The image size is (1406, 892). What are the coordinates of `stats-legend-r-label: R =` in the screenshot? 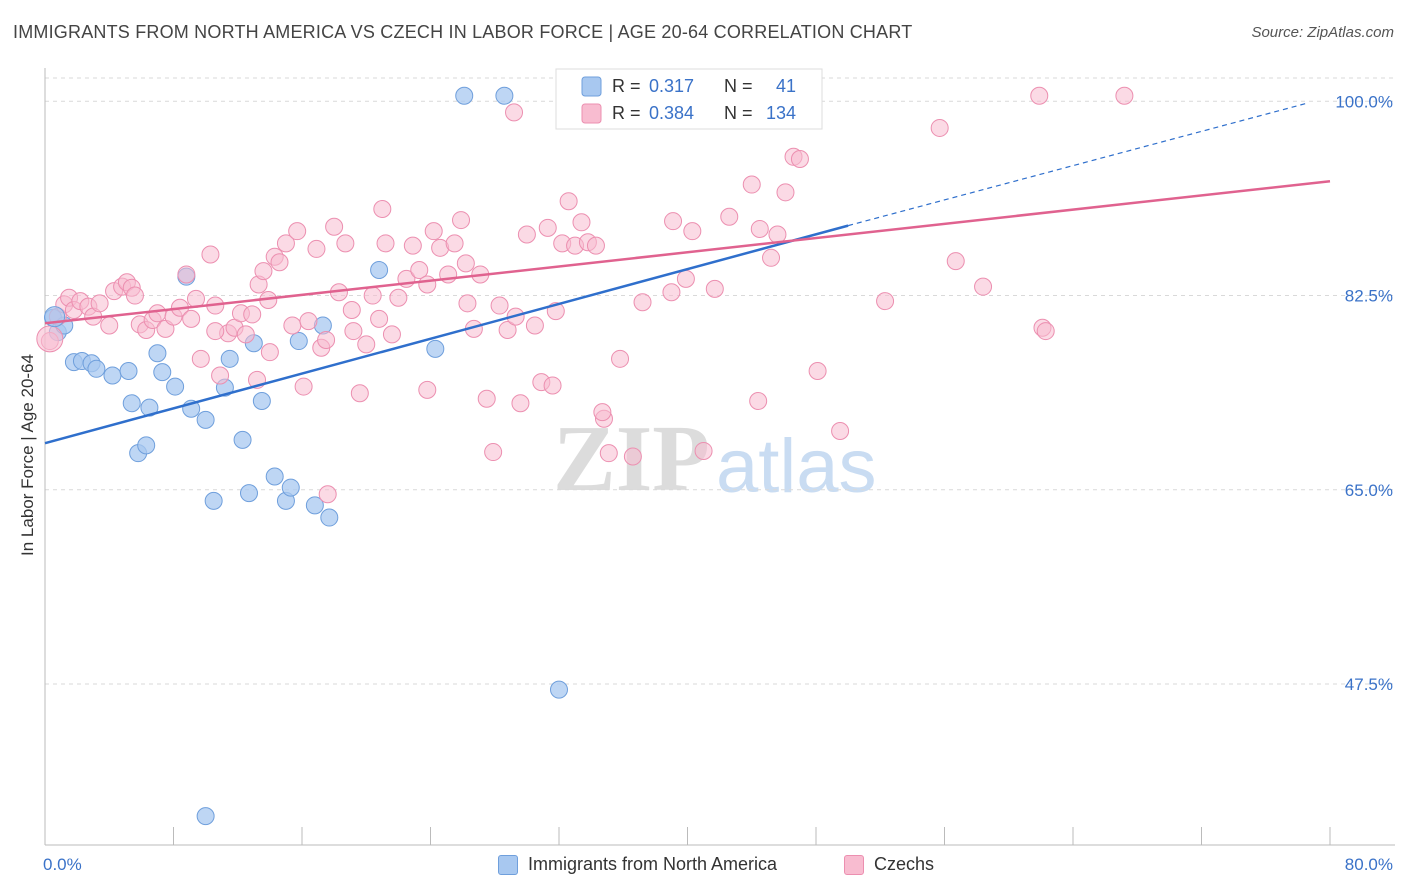 It's located at (626, 113).